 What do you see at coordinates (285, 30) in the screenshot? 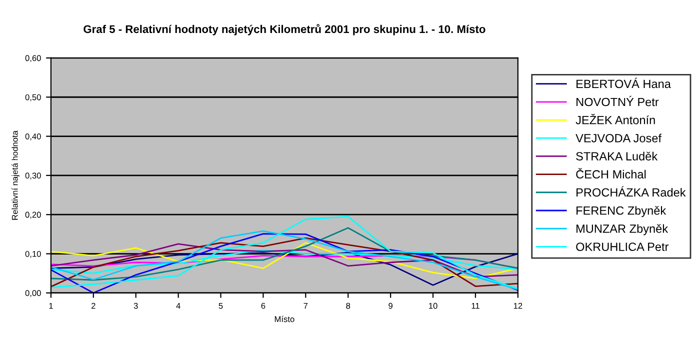
I see `chart-title: Graf 5 - Relativní hodnoty najetých Kilometrů 2001 pro skupinu 1. - 10. Místo` at bounding box center [285, 30].